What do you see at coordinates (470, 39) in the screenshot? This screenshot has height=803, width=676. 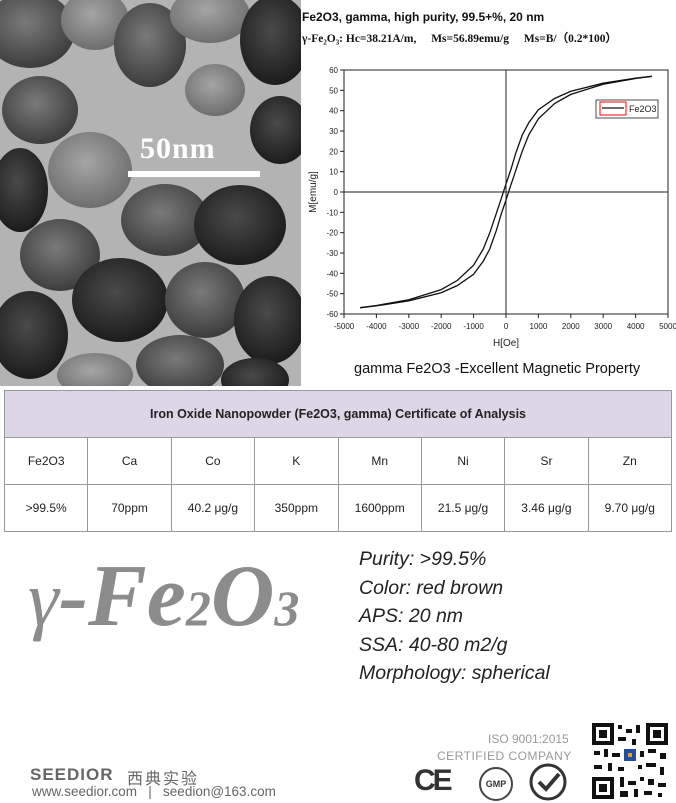 I see `saturation-text: Ms=56.89emu/g` at bounding box center [470, 39].